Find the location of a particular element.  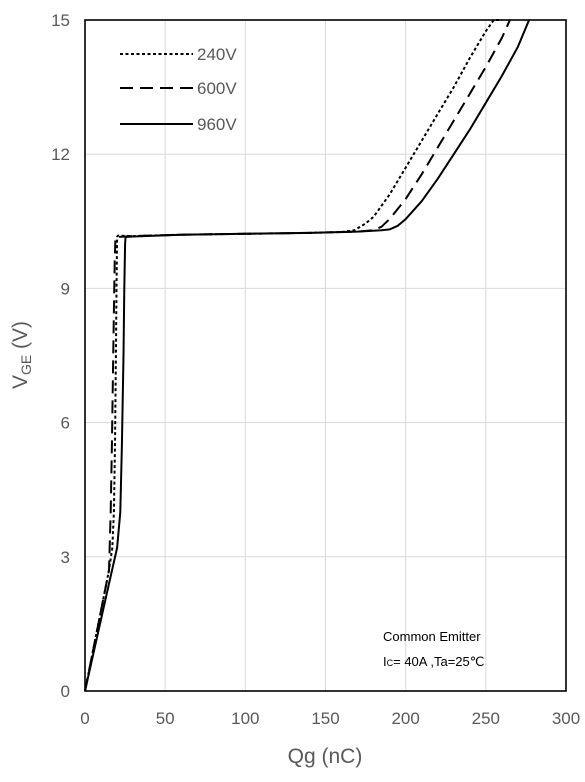

y-tick-label: 3 is located at coordinates (65, 557).